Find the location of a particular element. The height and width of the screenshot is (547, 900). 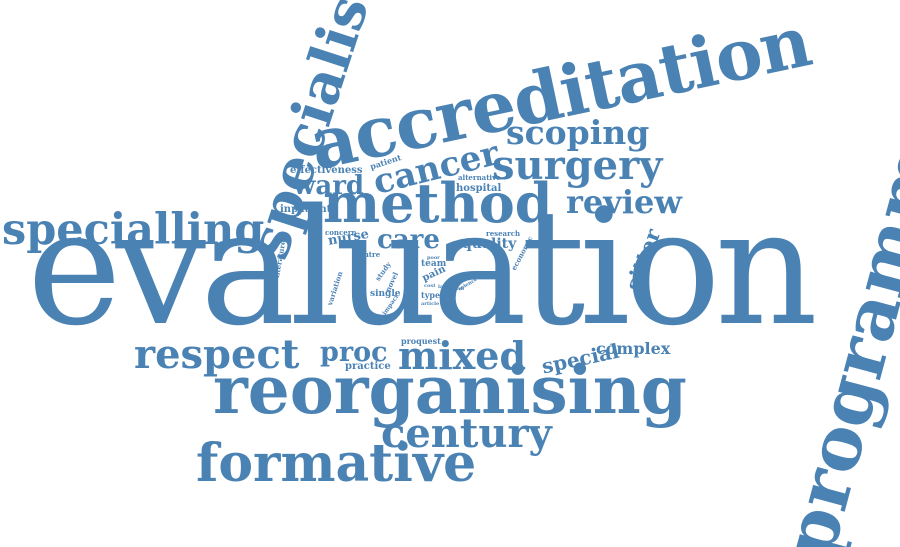

word-century: century is located at coordinates (466, 433).